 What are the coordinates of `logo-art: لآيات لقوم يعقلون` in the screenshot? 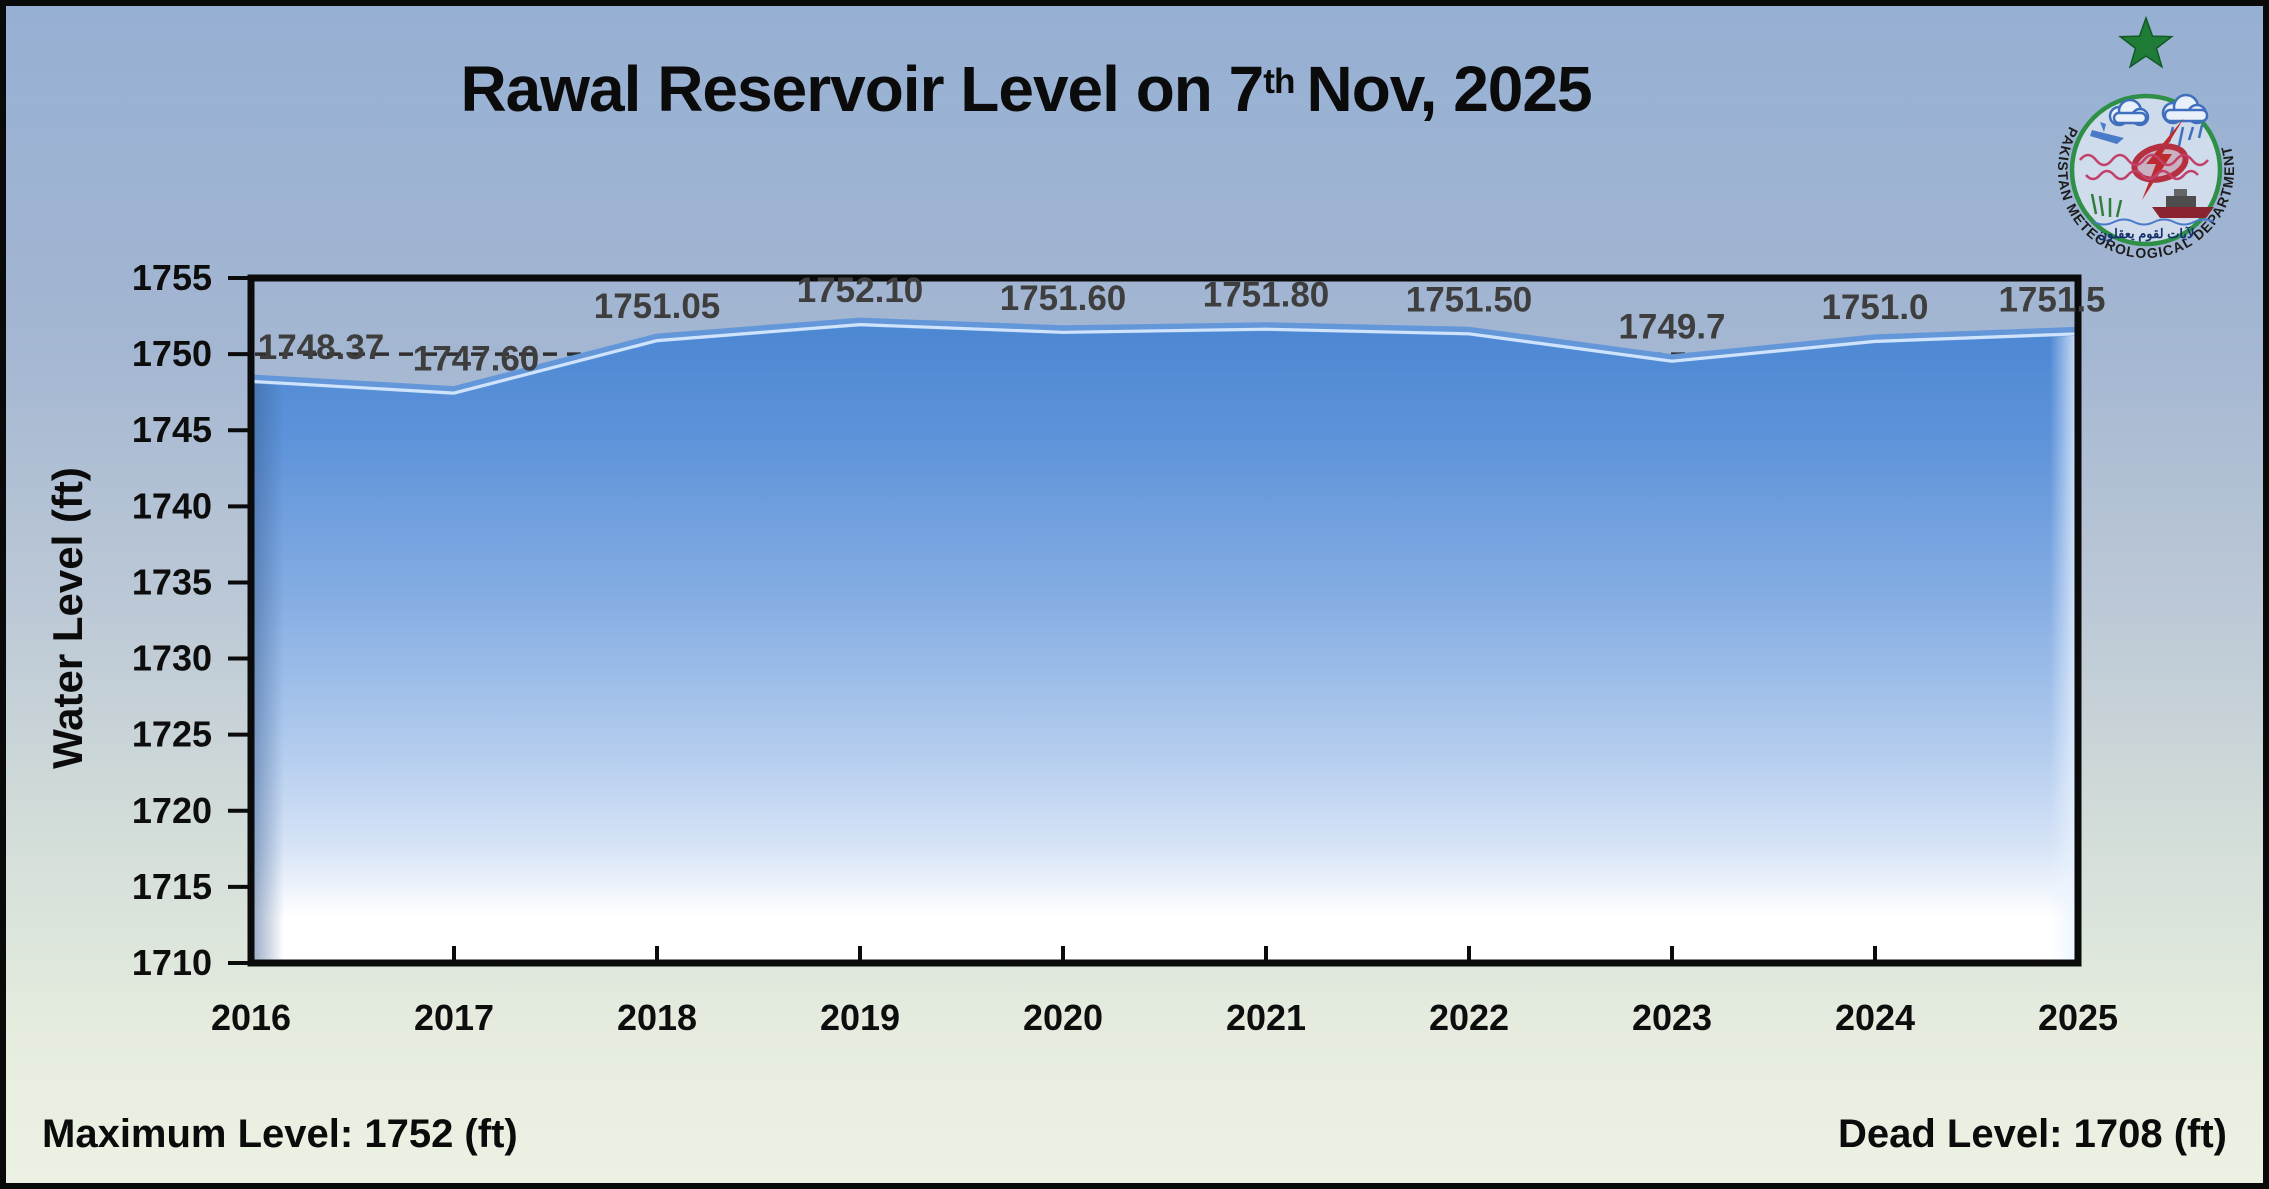 It's located at (2147, 167).